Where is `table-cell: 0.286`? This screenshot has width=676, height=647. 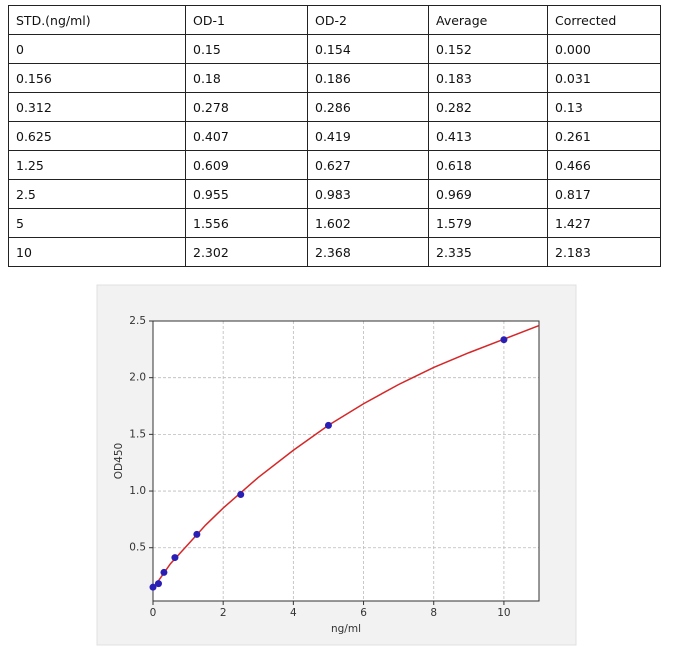 table-cell: 0.286 is located at coordinates (368, 107).